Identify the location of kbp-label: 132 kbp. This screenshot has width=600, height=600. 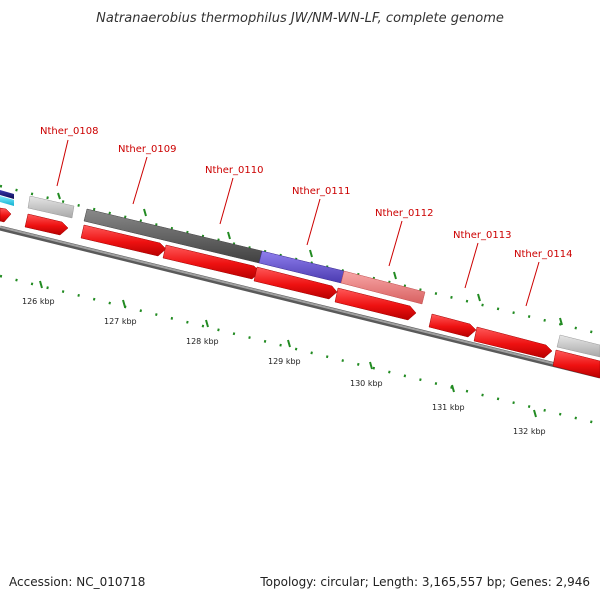
(529, 431).